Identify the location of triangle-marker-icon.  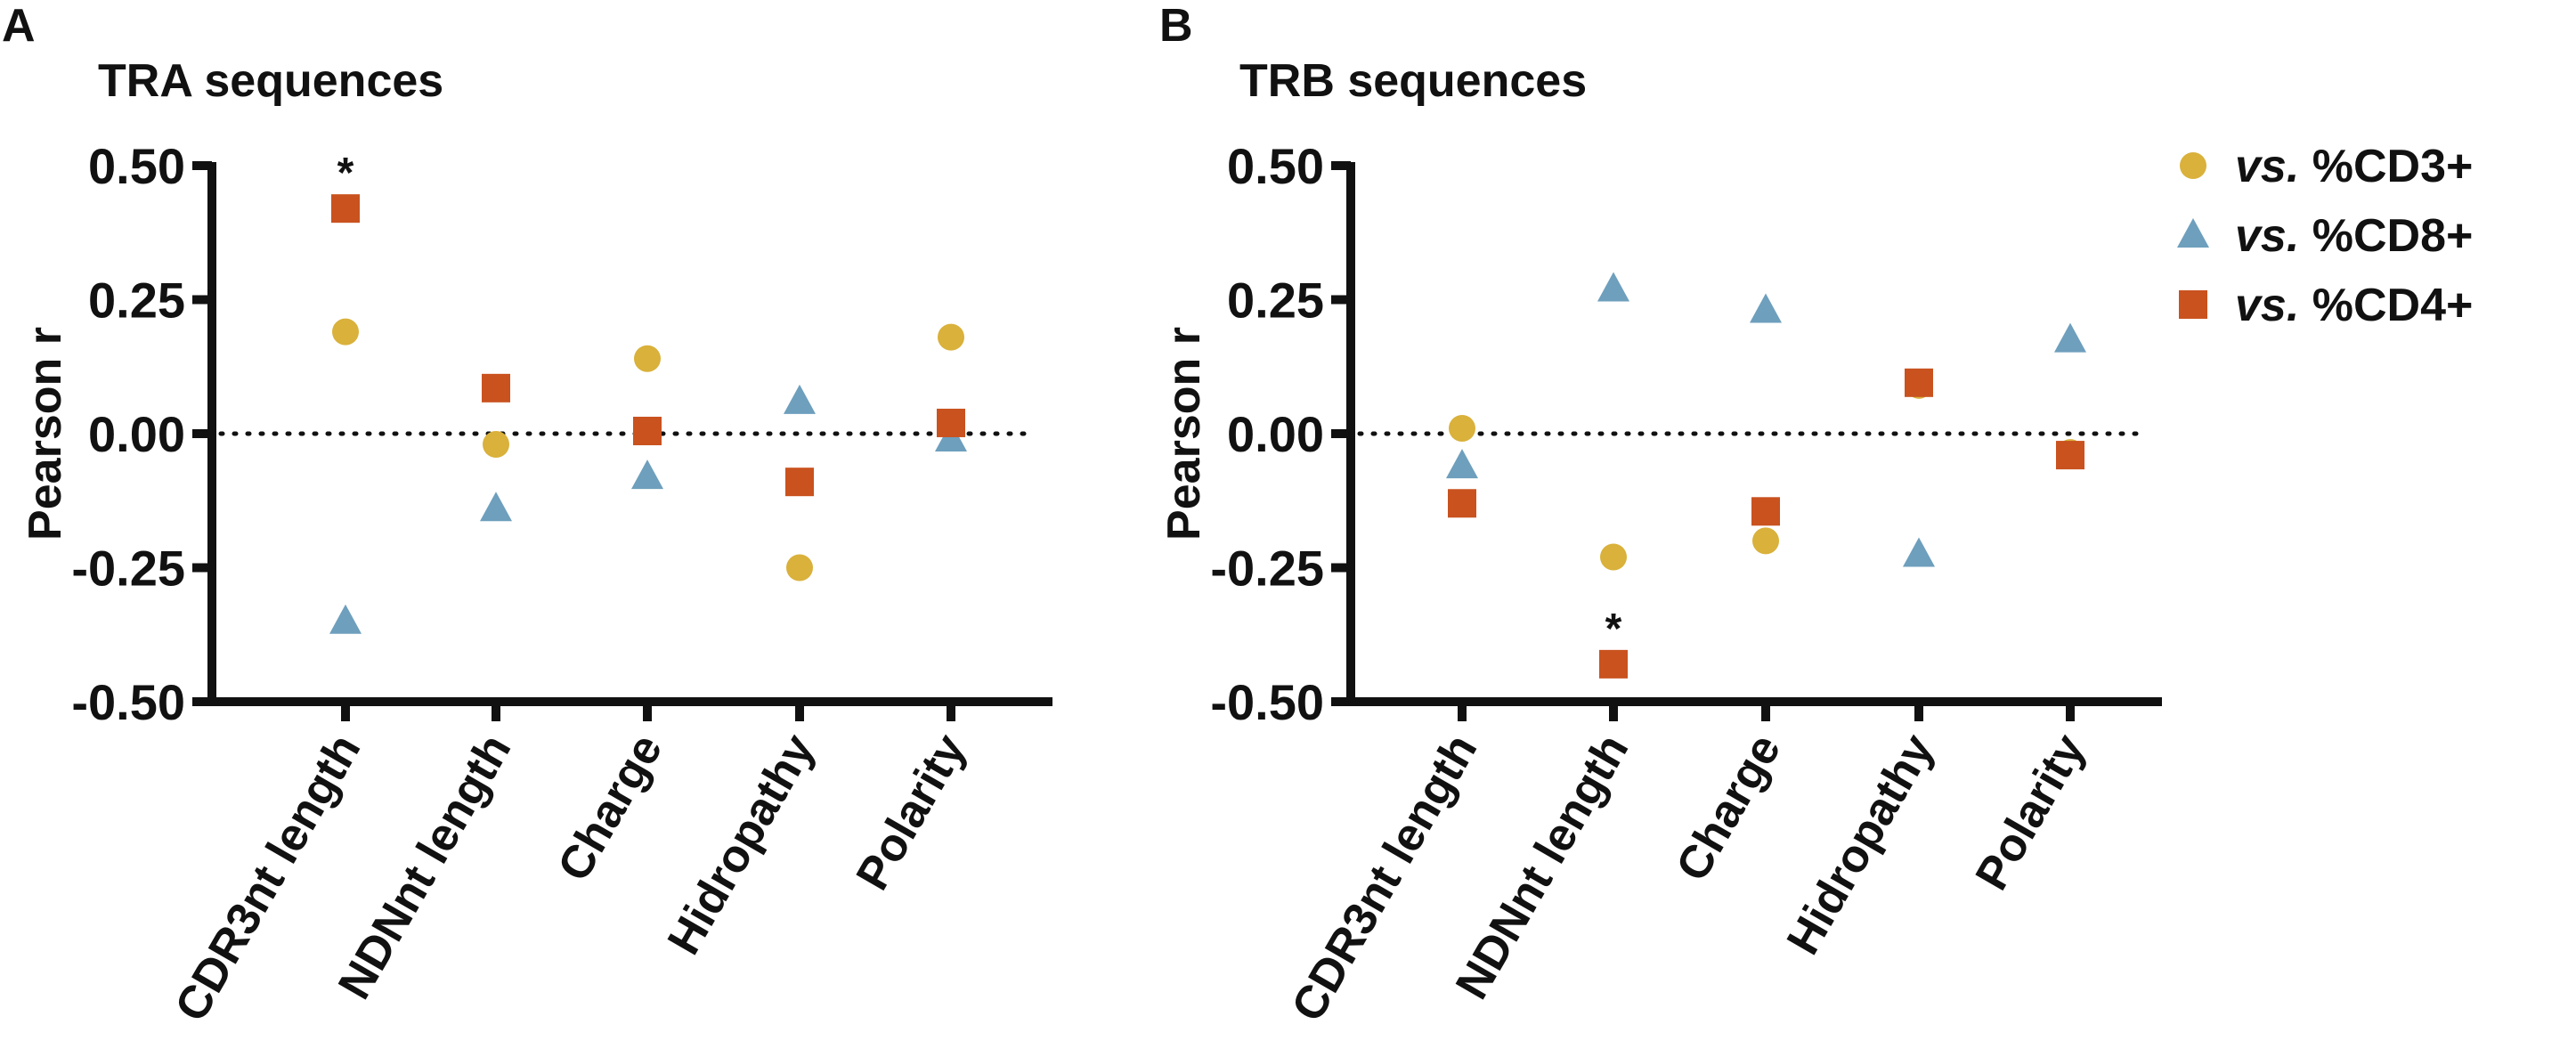
(2193, 233).